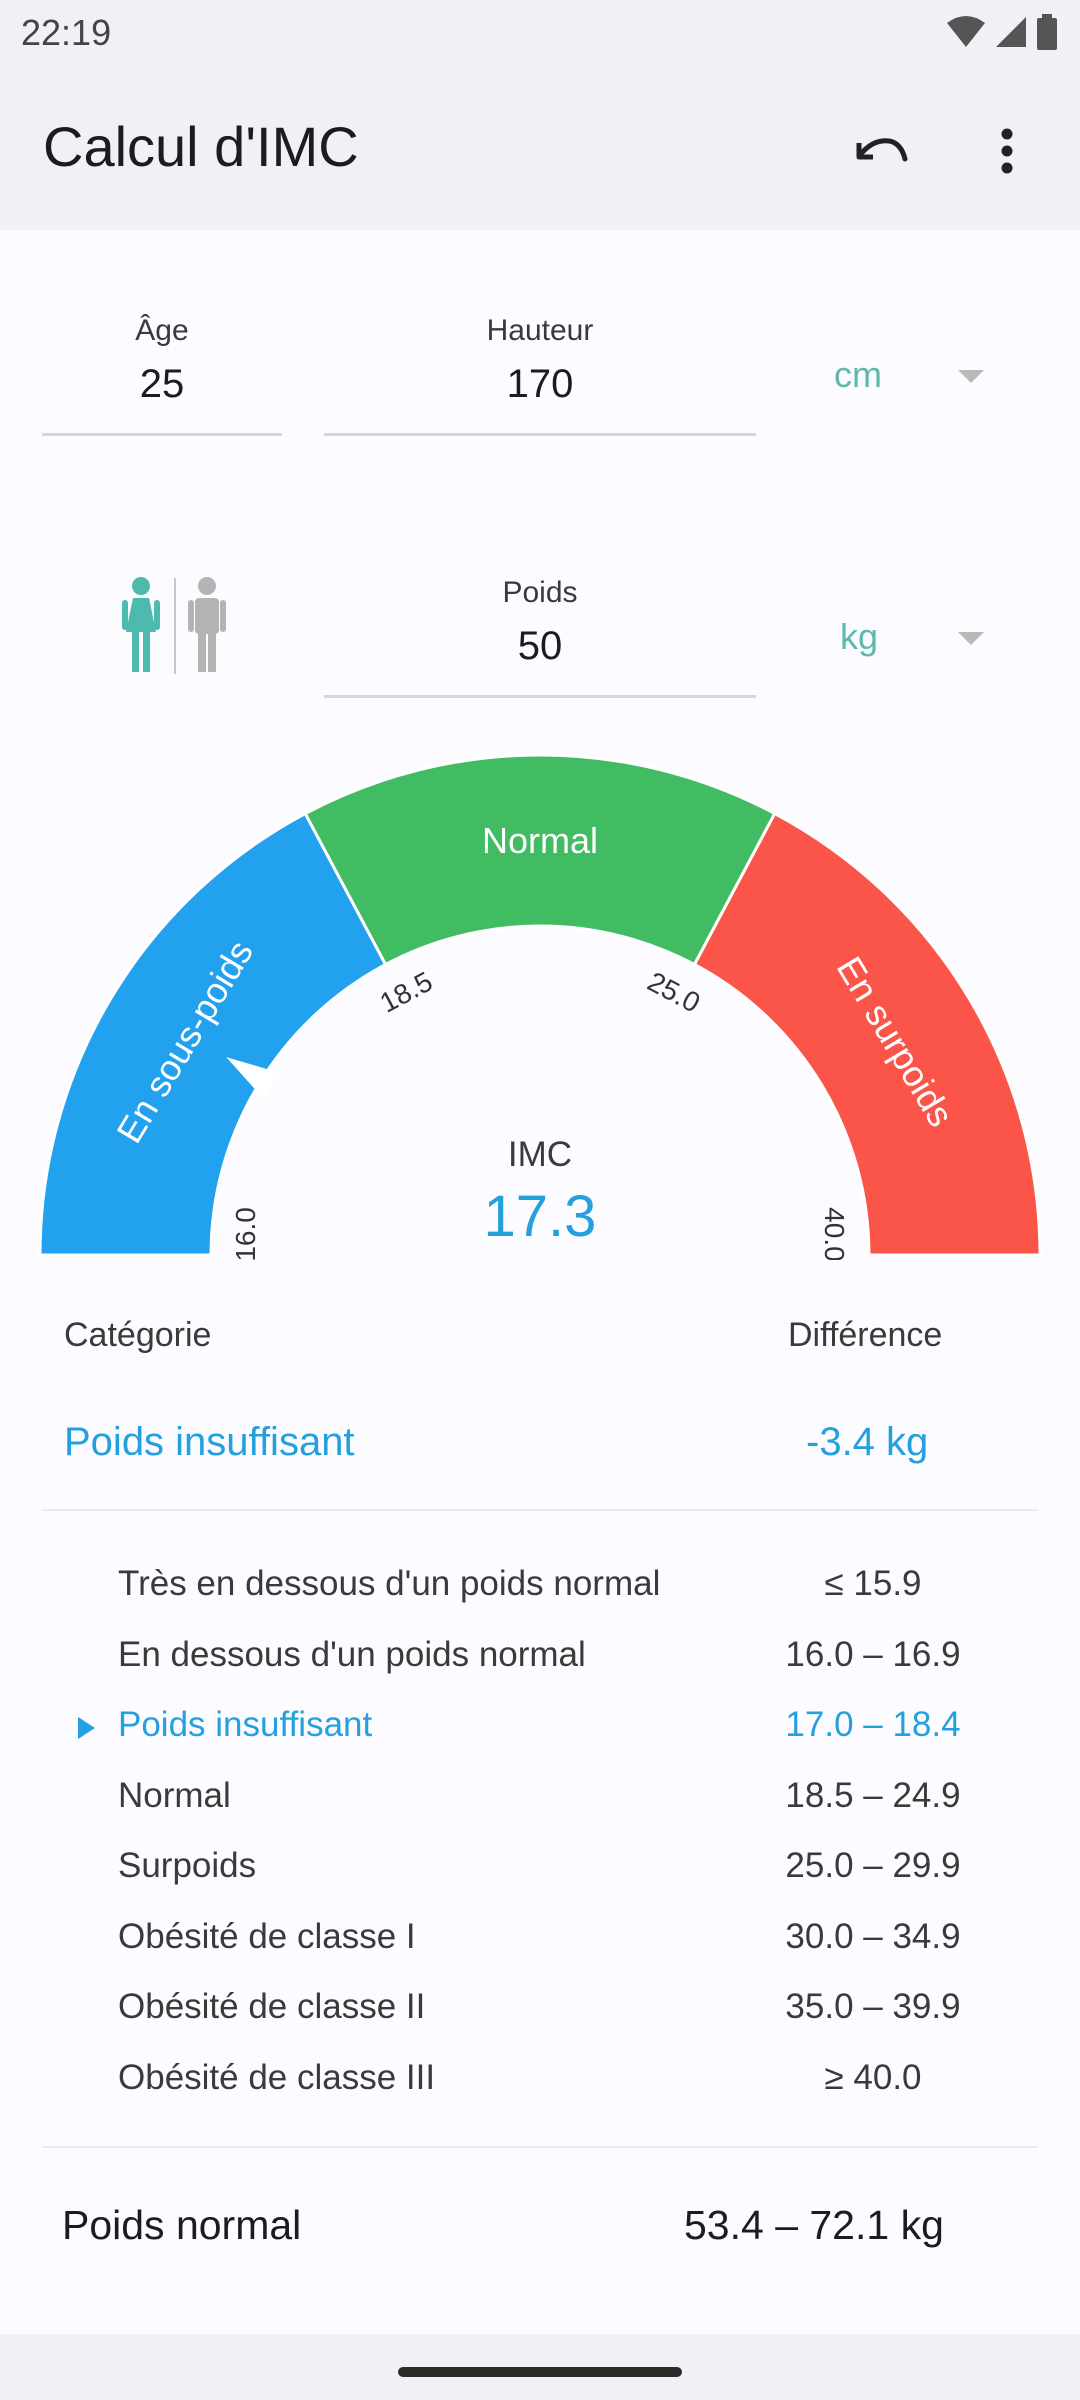  I want to click on more-vert-icon, so click(1007, 151).